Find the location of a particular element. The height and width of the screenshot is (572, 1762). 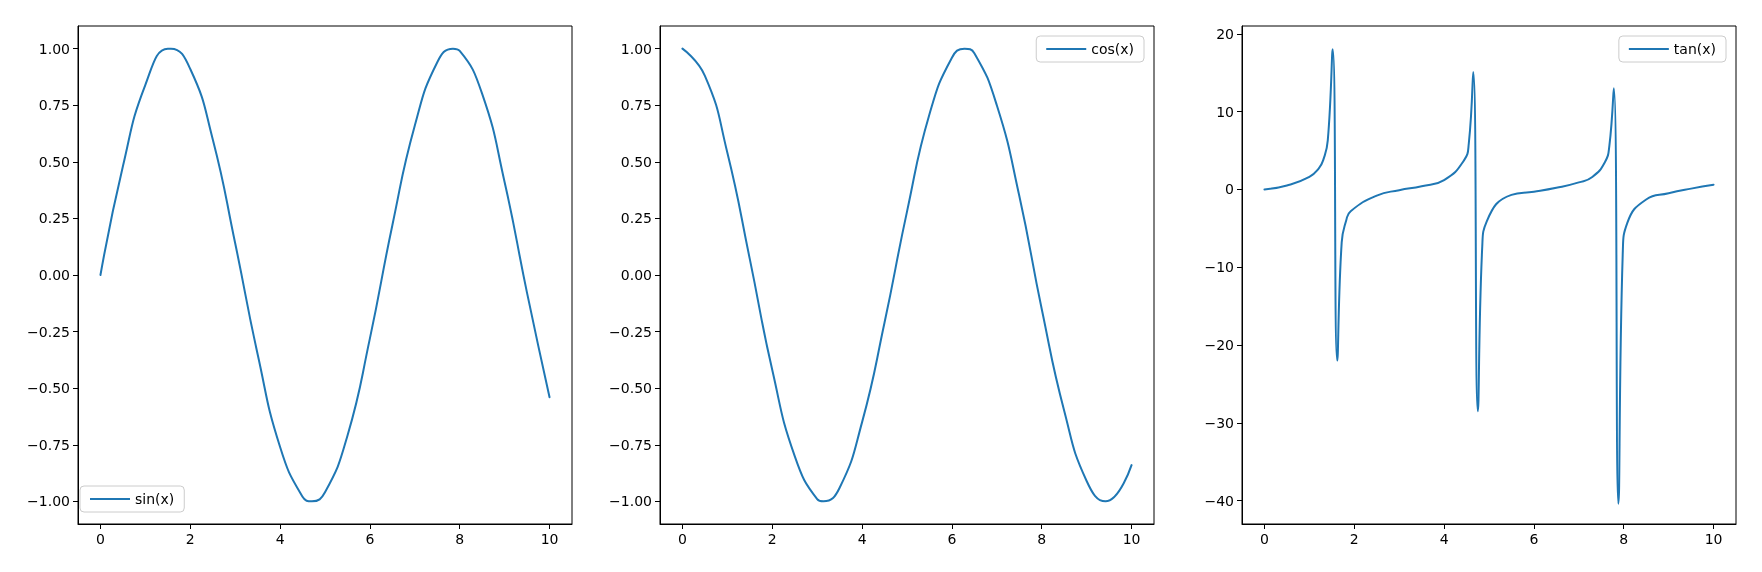

y-tick-label: 10 is located at coordinates (1225, 111).